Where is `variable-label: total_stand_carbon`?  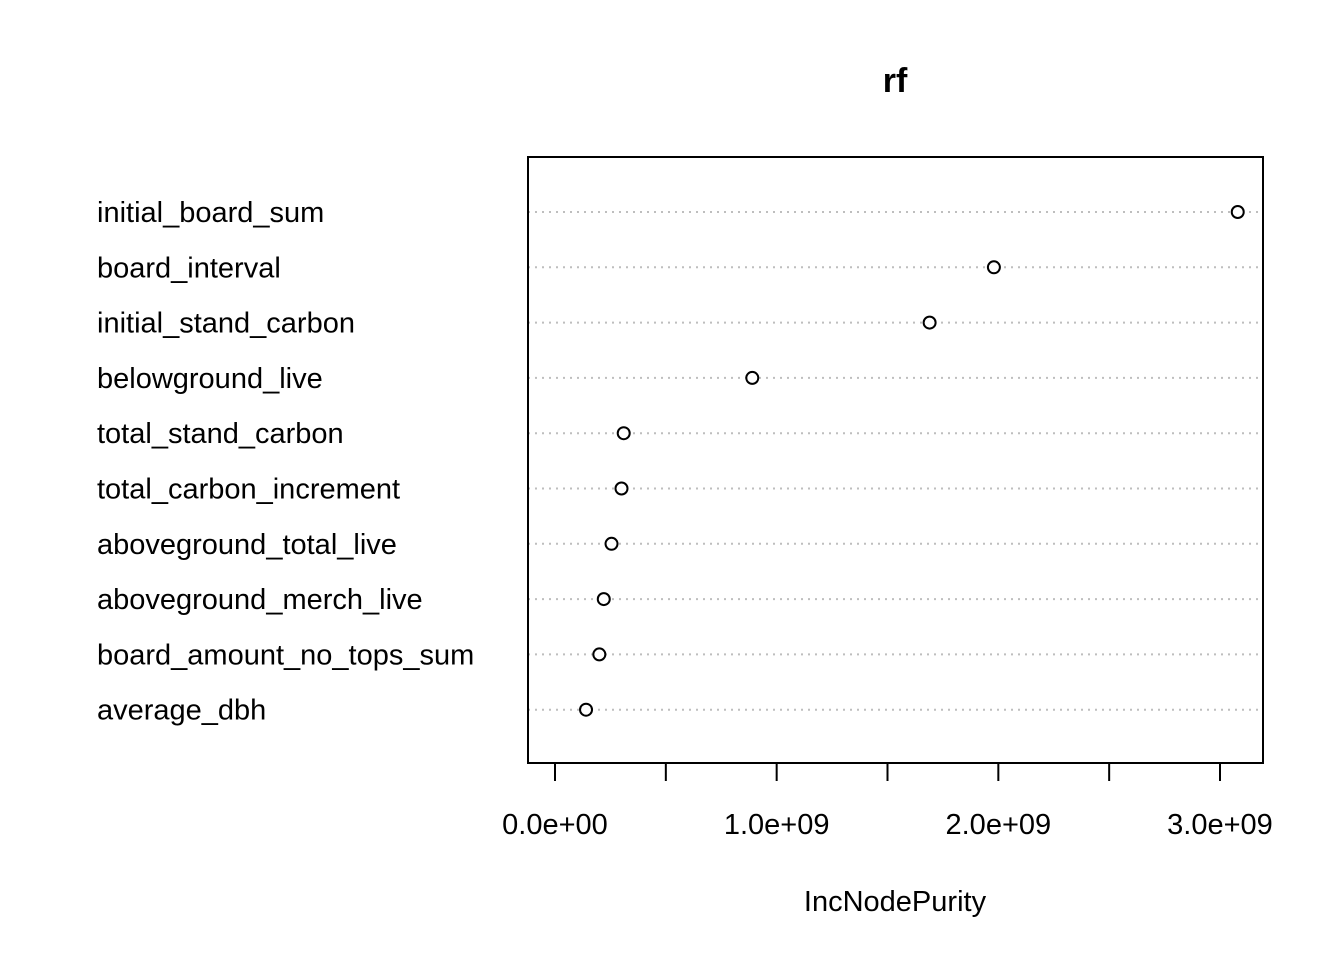
variable-label: total_stand_carbon is located at coordinates (220, 434).